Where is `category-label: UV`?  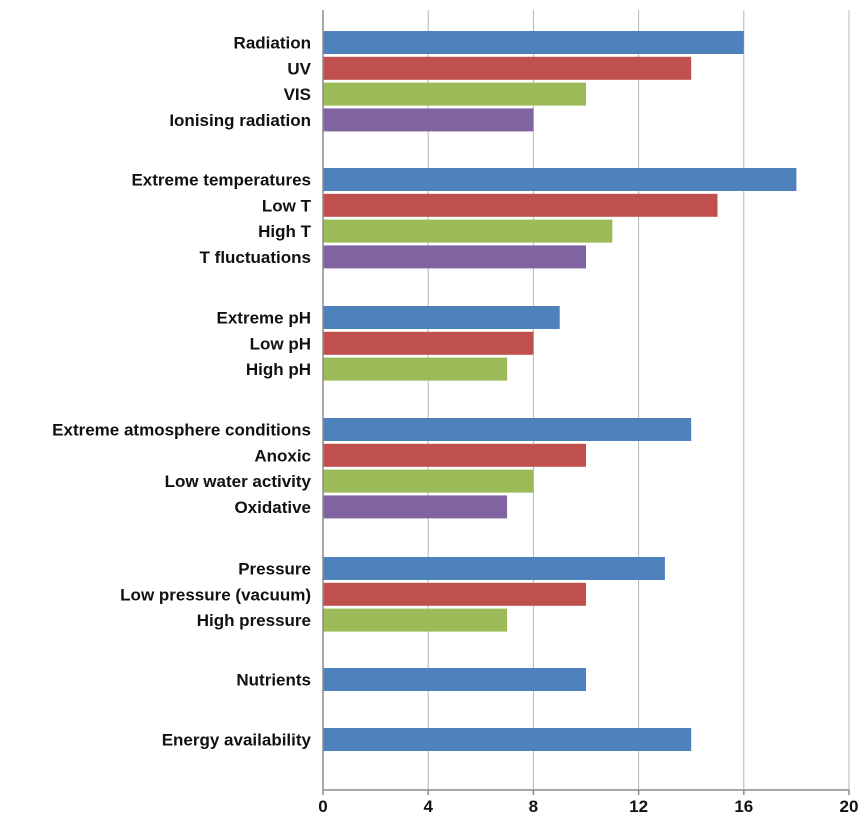 category-label: UV is located at coordinates (299, 68).